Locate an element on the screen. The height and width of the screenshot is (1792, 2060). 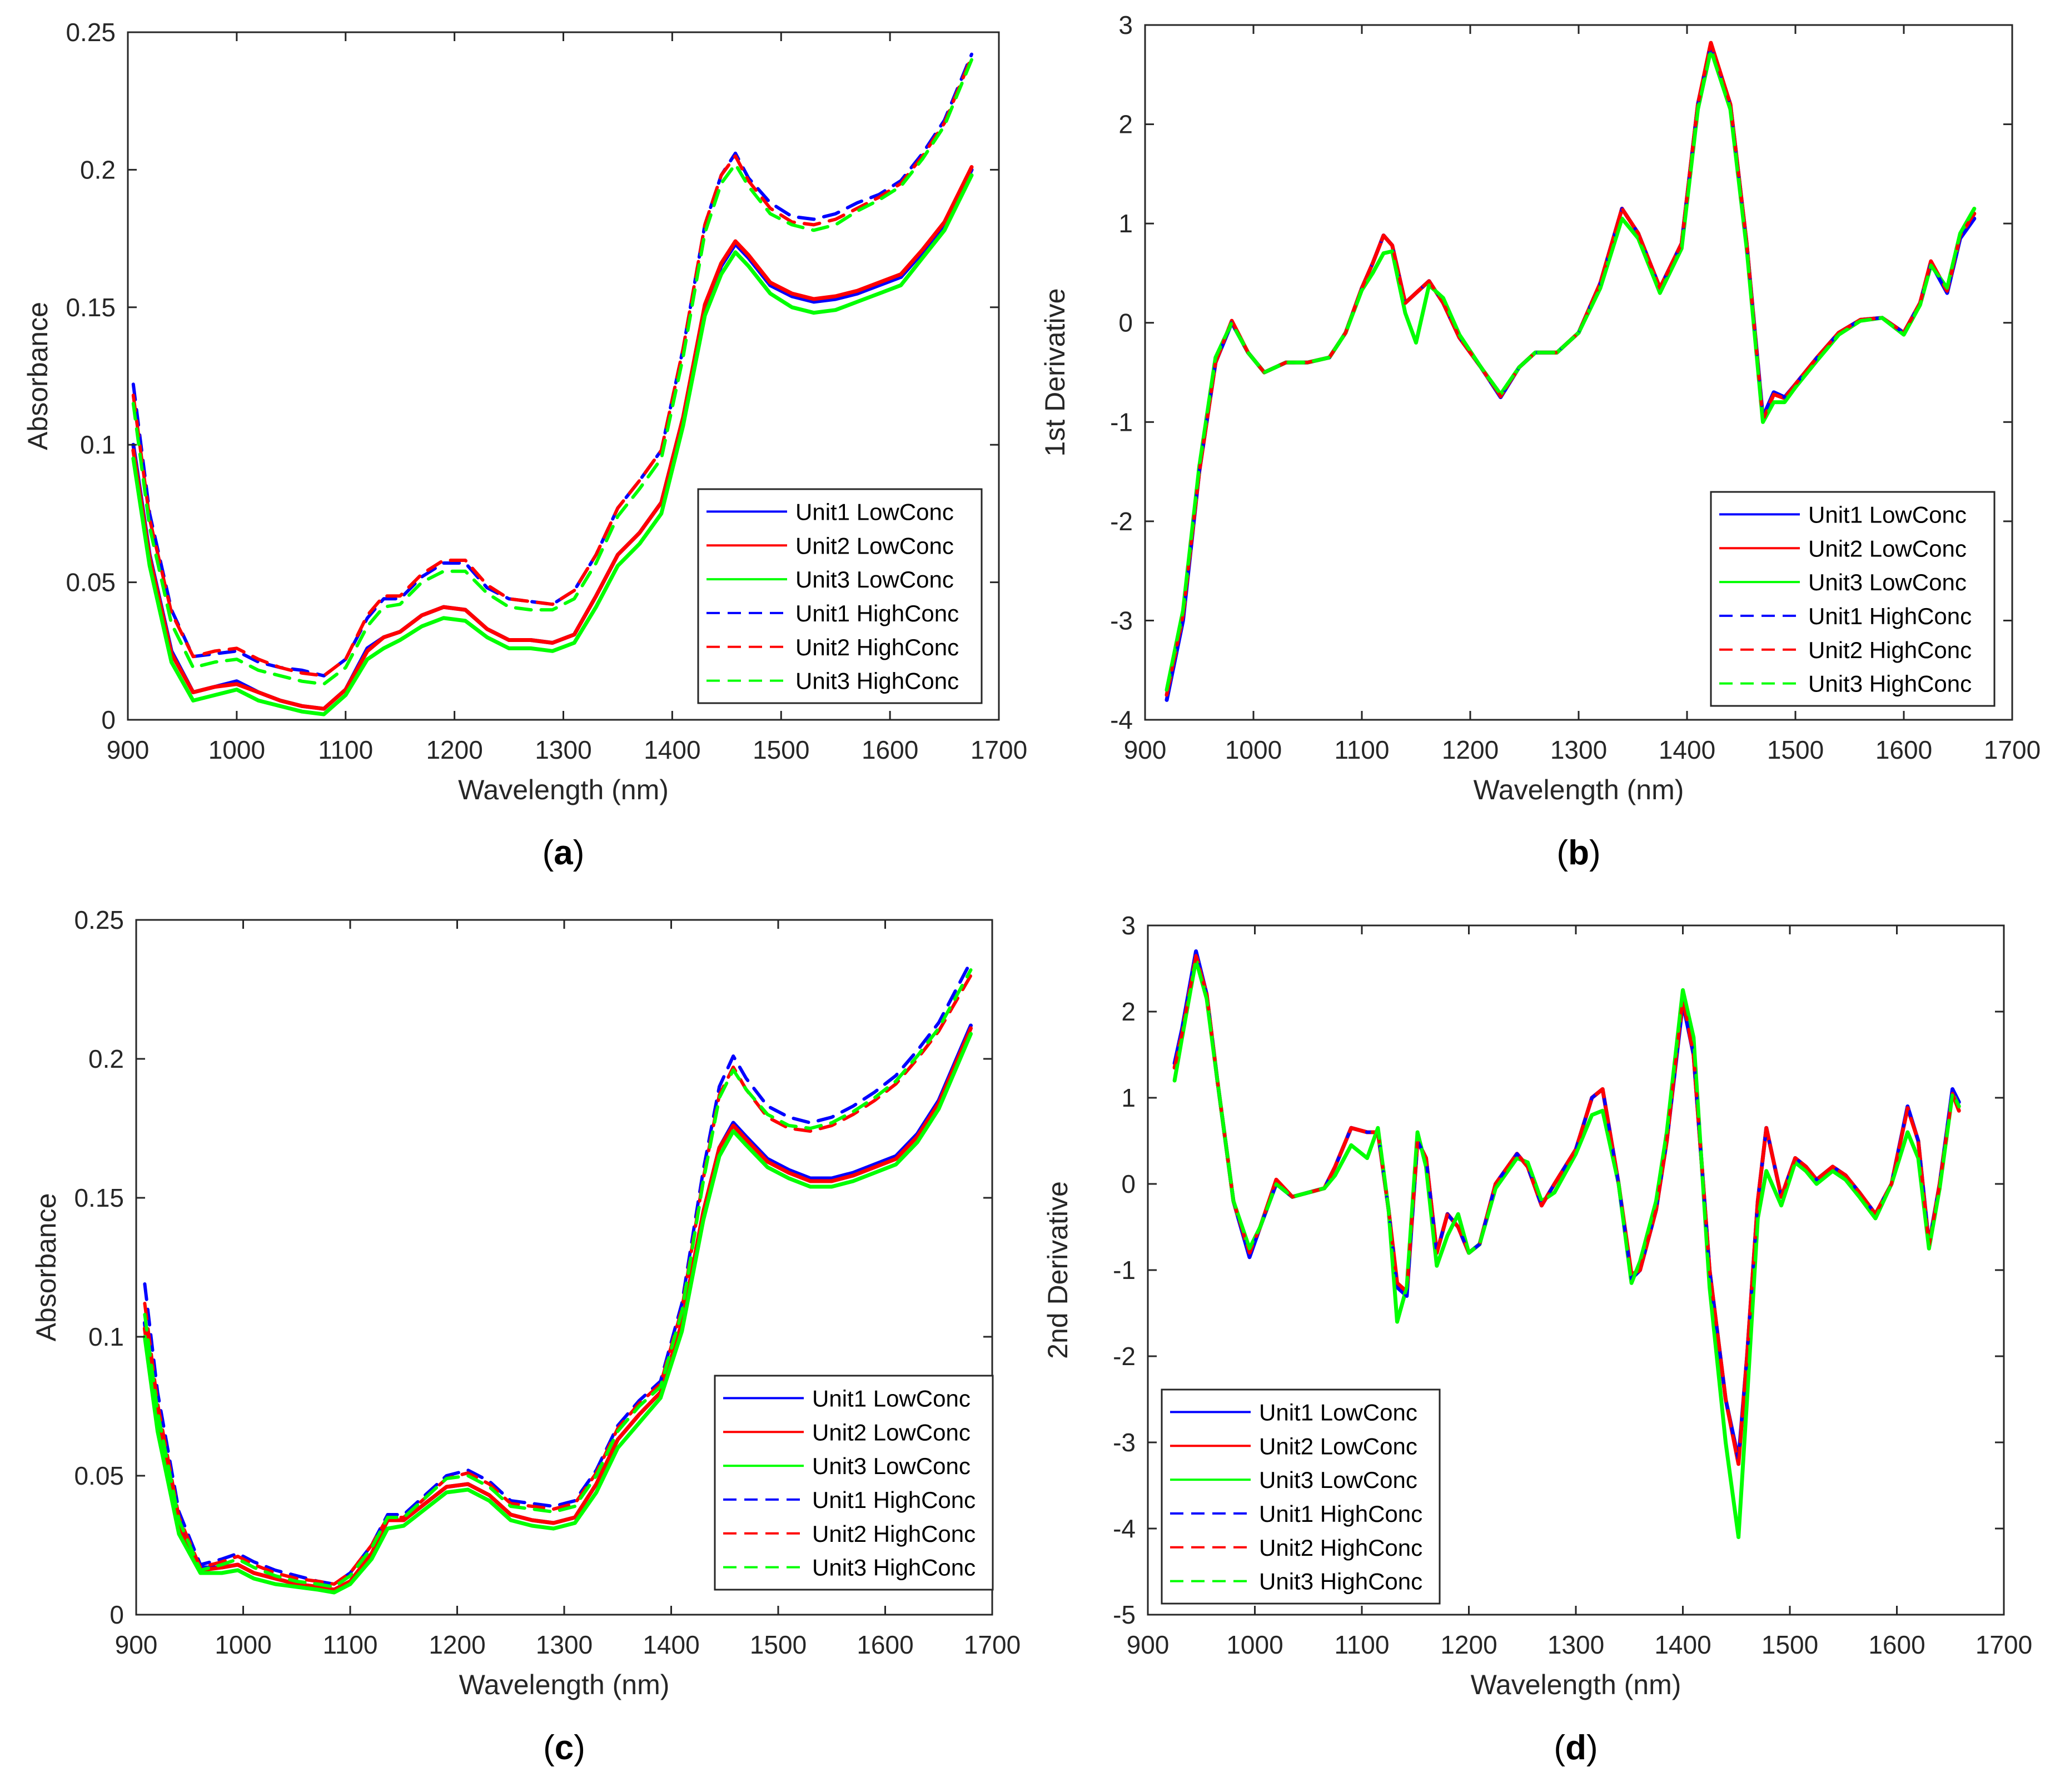
y-tick-label: 0.2 is located at coordinates (98, 169).